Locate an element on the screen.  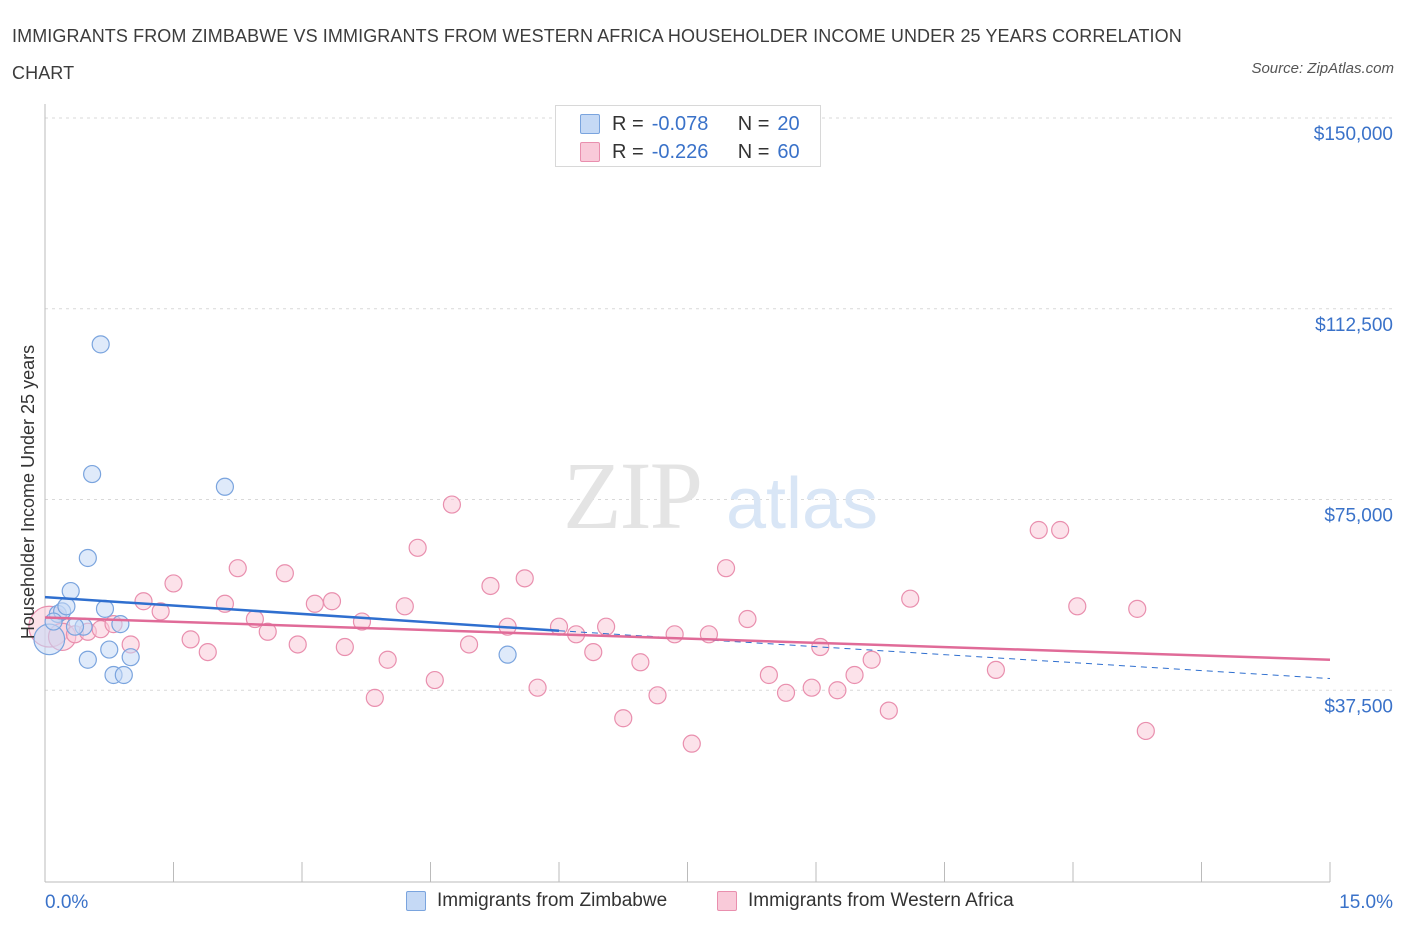
y-tick-label-3: $150,000 is located at coordinates (1353, 134).